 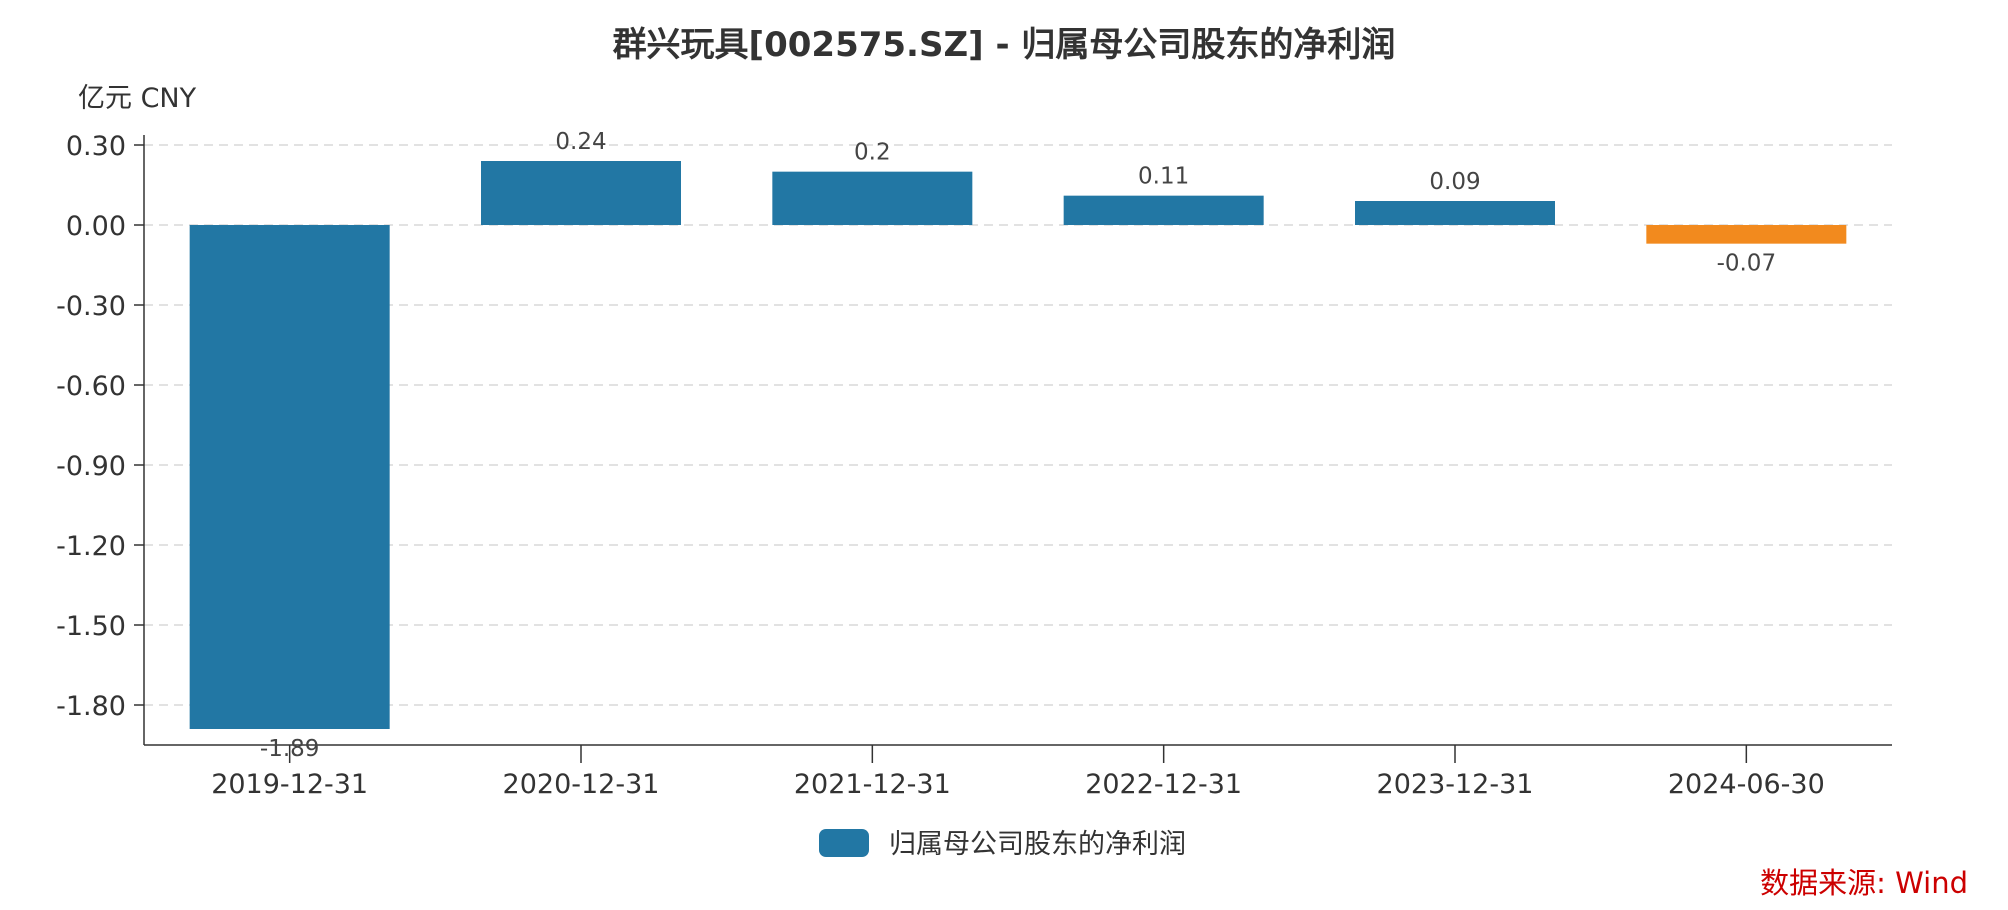 What do you see at coordinates (91, 706) in the screenshot?
I see `y-tick-label: -1.80` at bounding box center [91, 706].